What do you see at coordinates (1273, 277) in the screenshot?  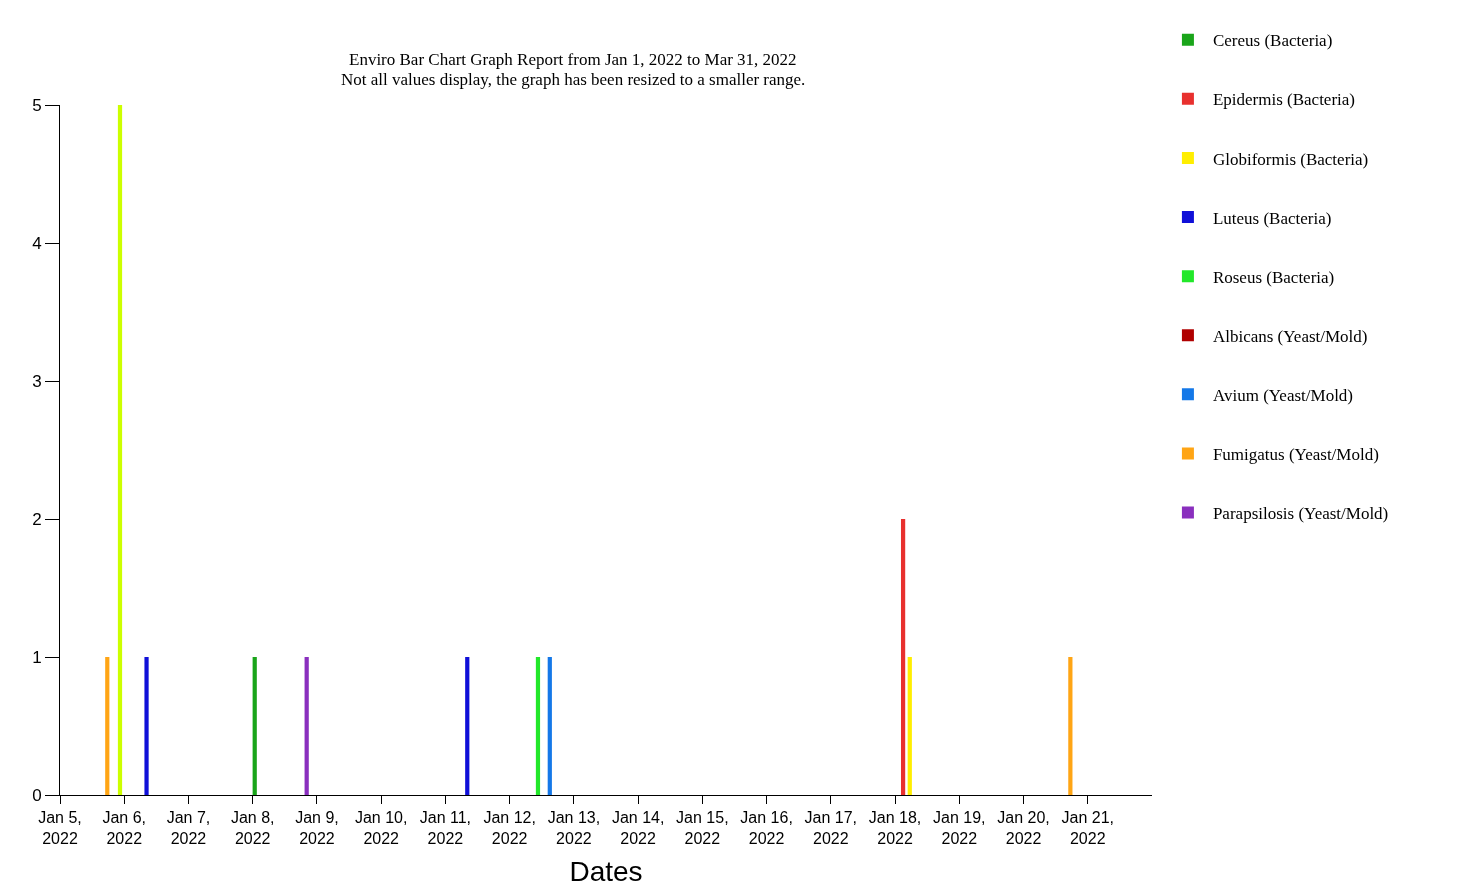 I see `legend-label: Roseus (Bacteria)` at bounding box center [1273, 277].